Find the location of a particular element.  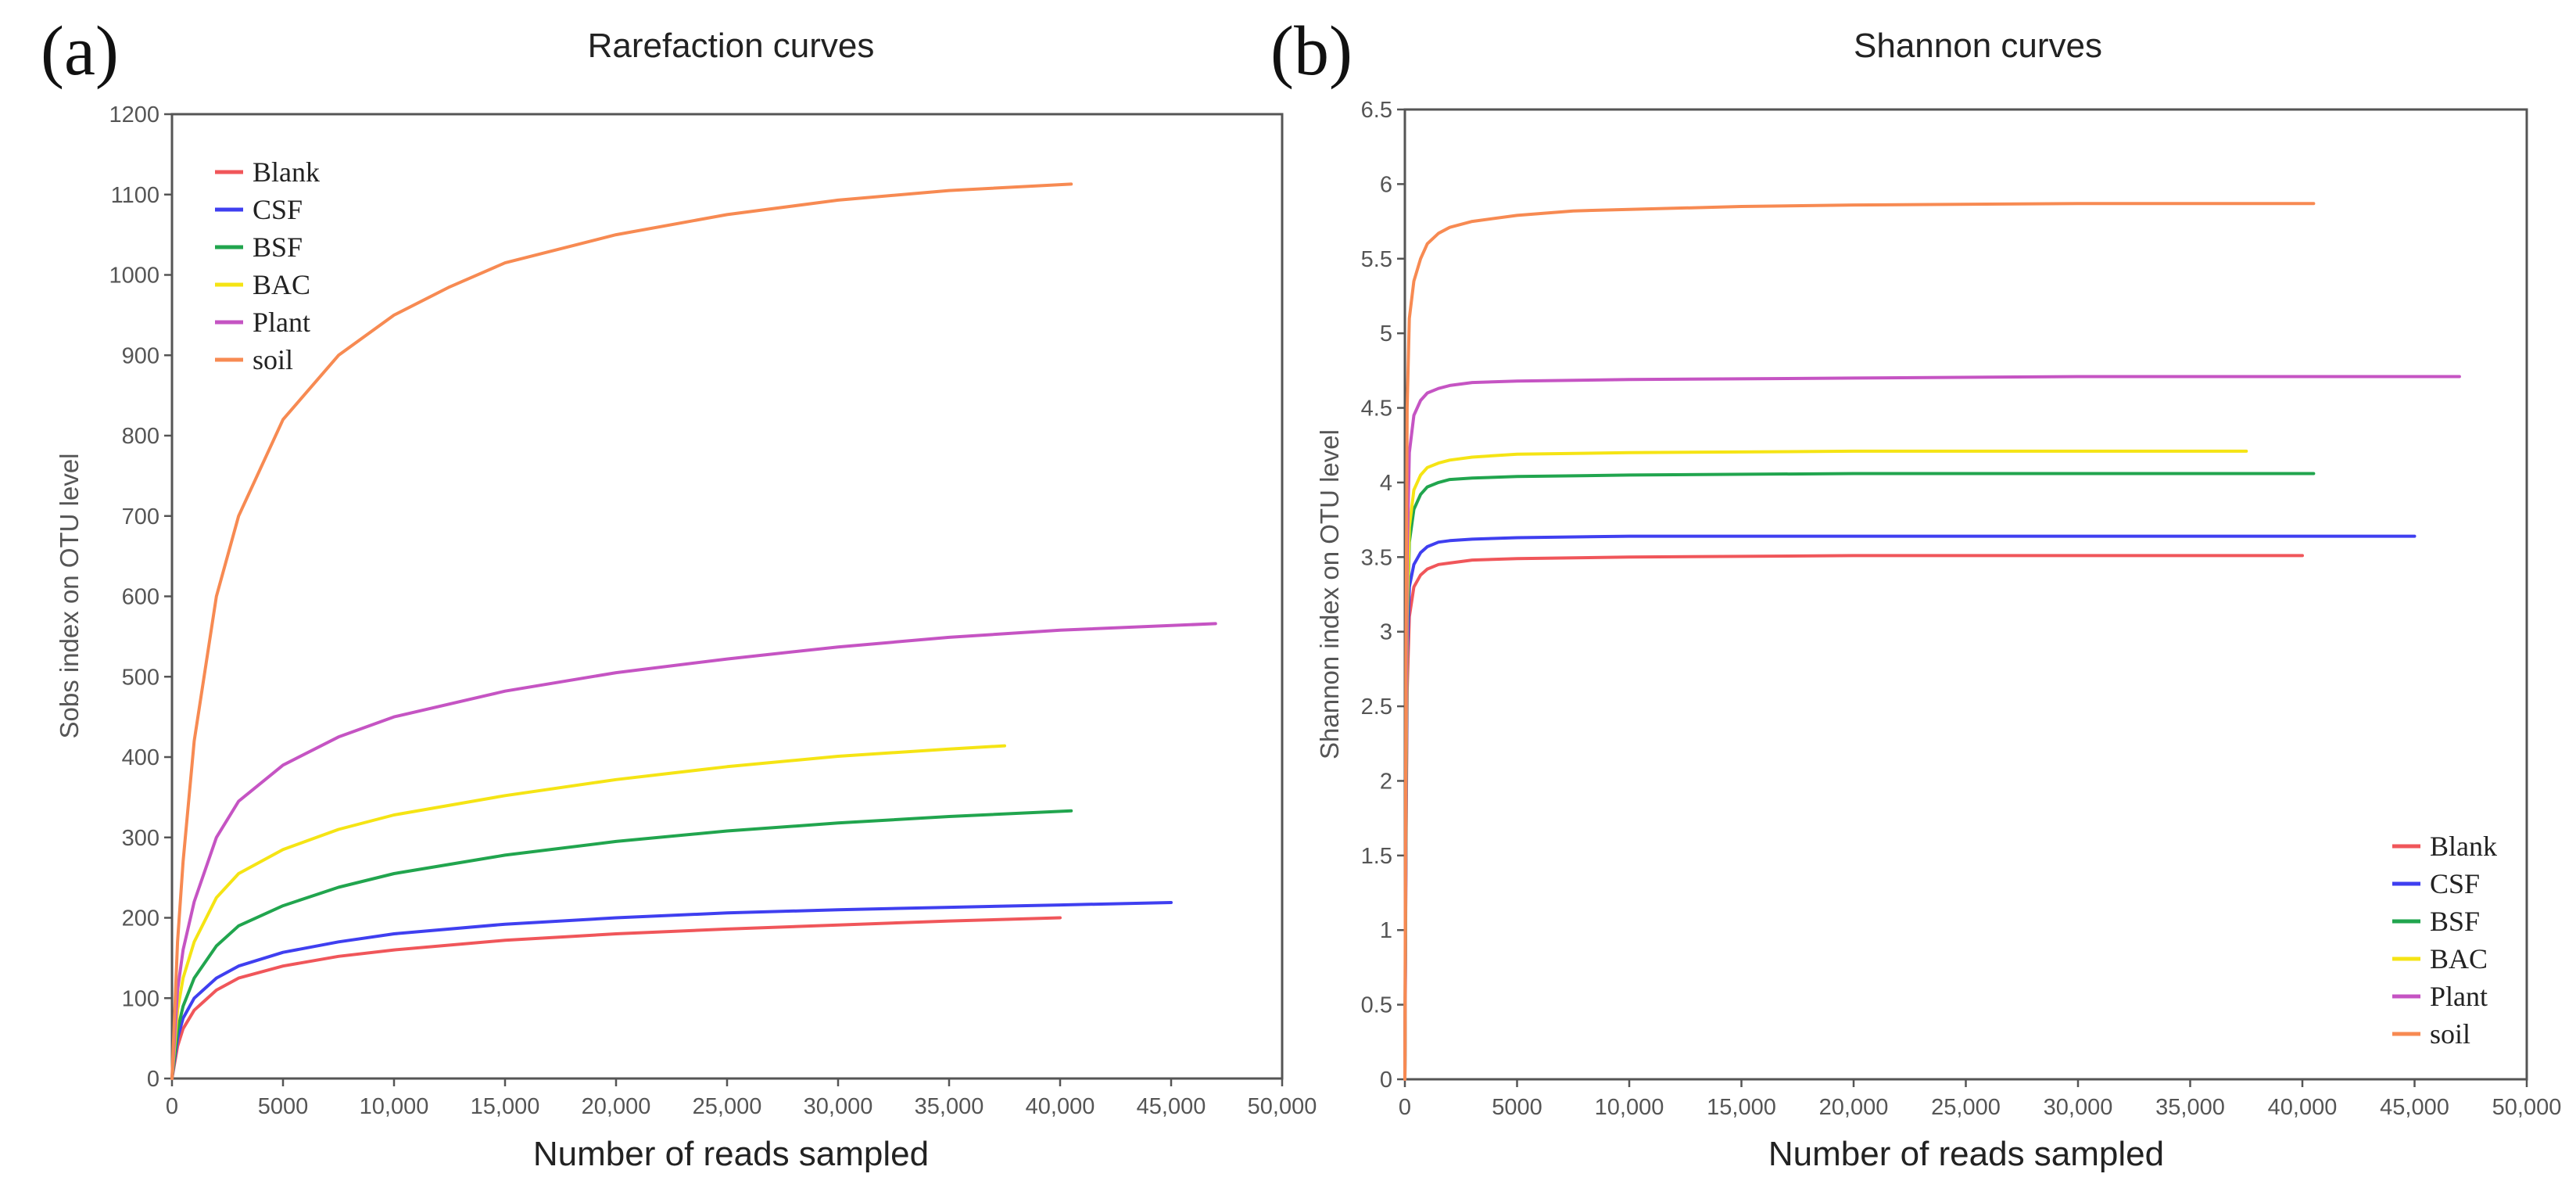

series-line-blank is located at coordinates (616, 998).